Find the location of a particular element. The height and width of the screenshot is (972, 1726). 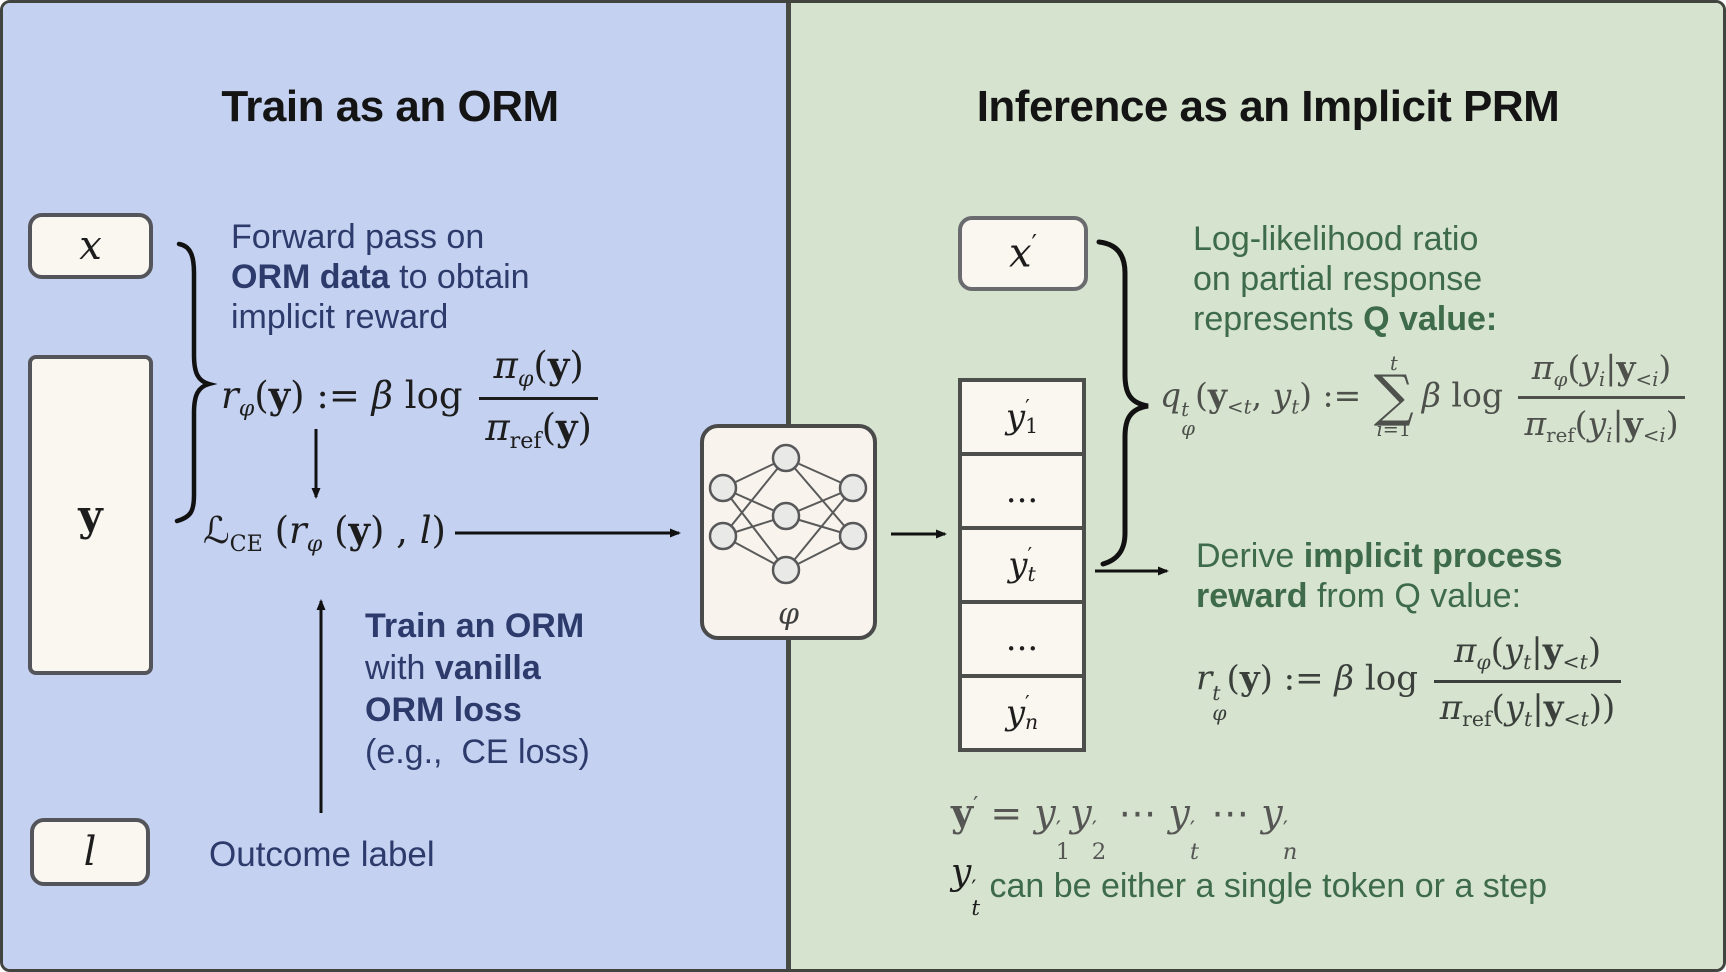

prompt-x-prime-label: x′ is located at coordinates (1022, 253).